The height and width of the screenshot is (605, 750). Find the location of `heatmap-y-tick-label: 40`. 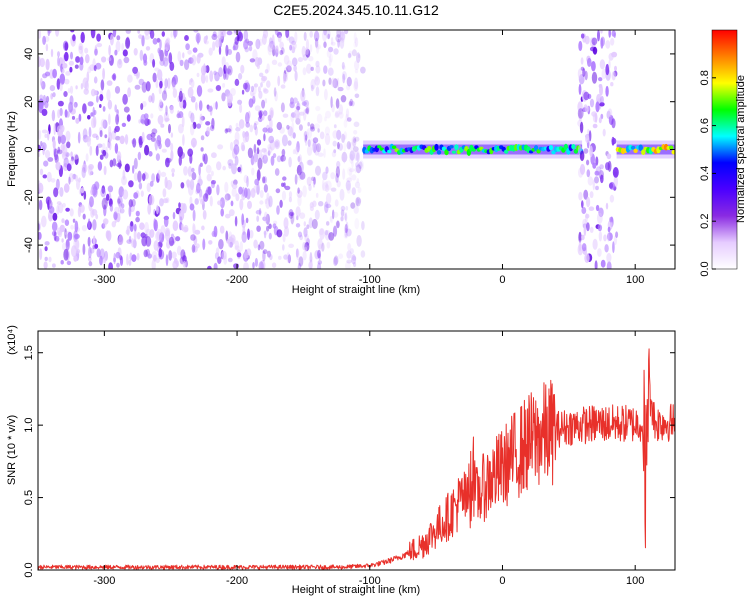

heatmap-y-tick-label: 40 is located at coordinates (29, 54).